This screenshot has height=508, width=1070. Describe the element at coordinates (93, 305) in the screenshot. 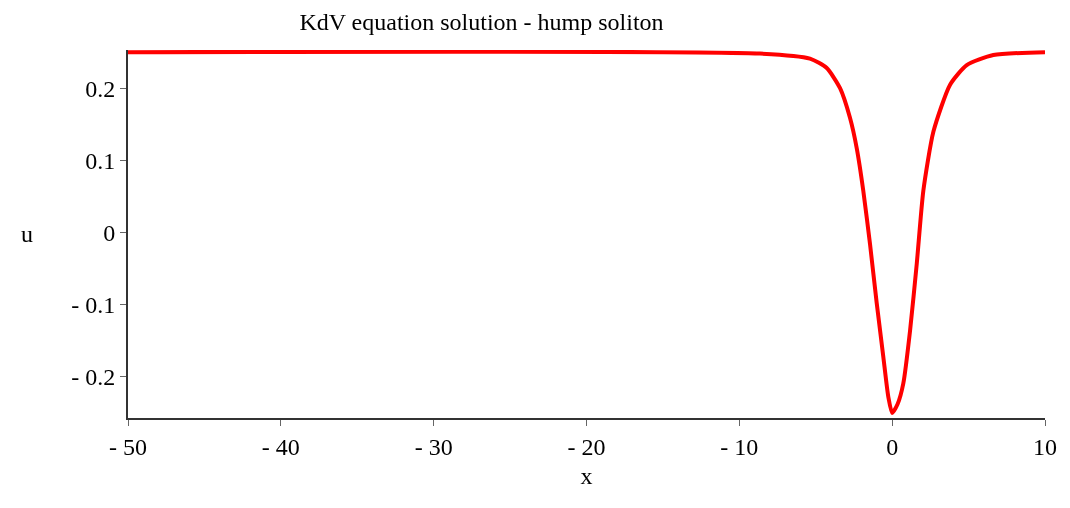

I see `y-tick-label: - 0.1` at that location.